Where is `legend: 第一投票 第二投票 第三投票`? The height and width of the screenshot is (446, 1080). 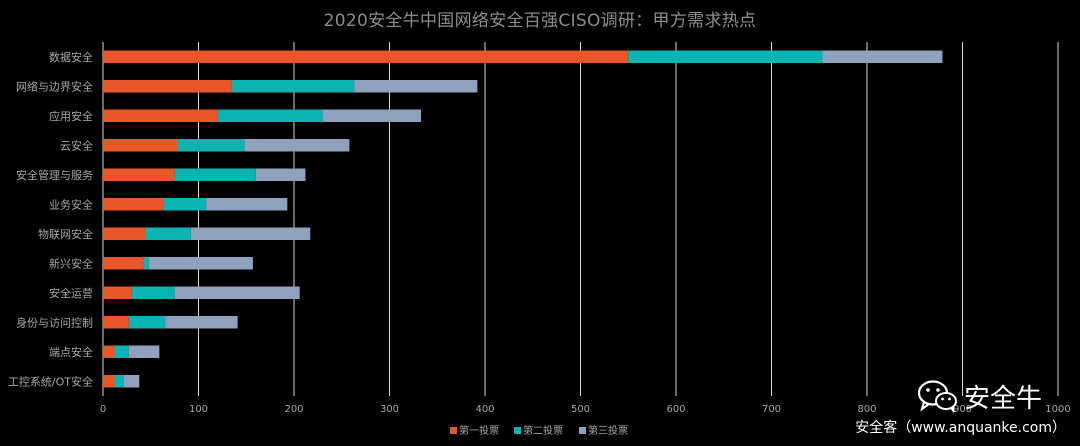
legend: 第一投票 第二投票 第三投票 is located at coordinates (539, 430).